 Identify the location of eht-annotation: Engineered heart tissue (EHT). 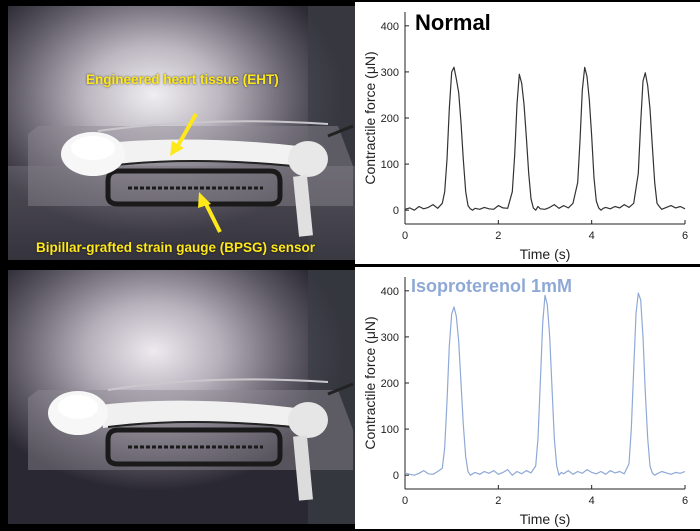
(182, 79).